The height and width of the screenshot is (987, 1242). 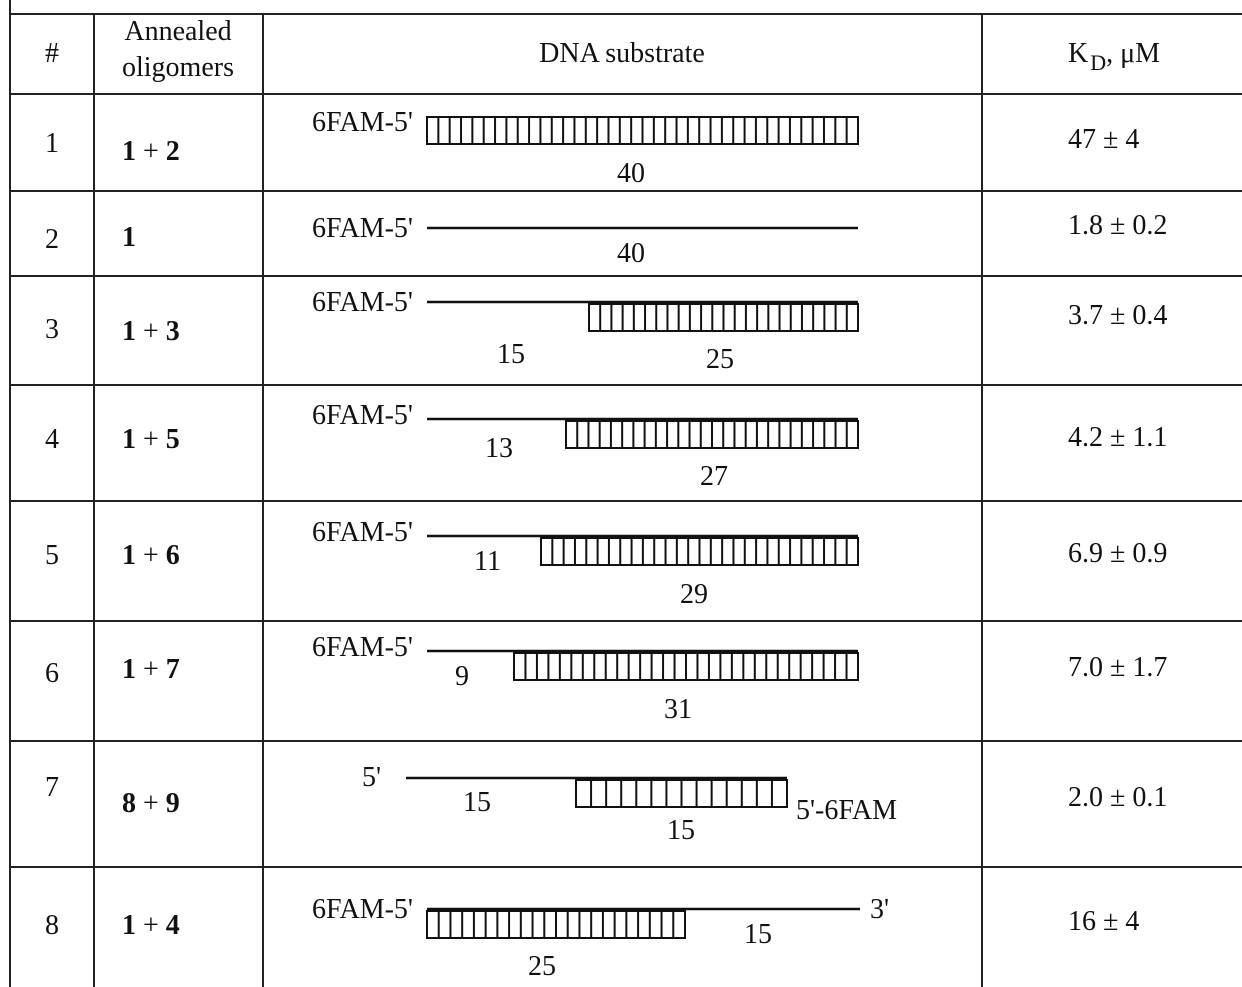 What do you see at coordinates (1133, 53) in the screenshot?
I see `header-kd-unit: , μM` at bounding box center [1133, 53].